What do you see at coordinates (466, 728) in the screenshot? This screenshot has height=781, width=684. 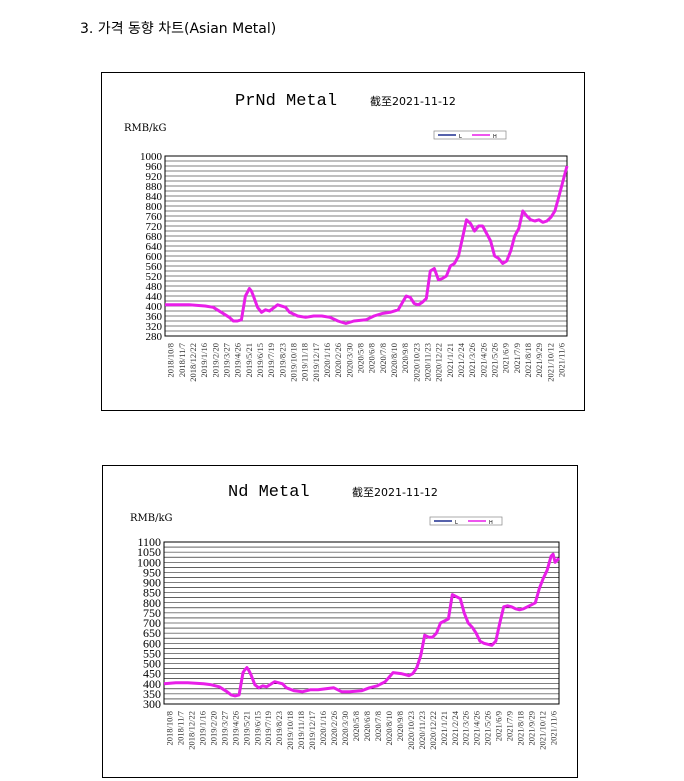 I see `x-tick-label: 2021/3/26` at bounding box center [466, 728].